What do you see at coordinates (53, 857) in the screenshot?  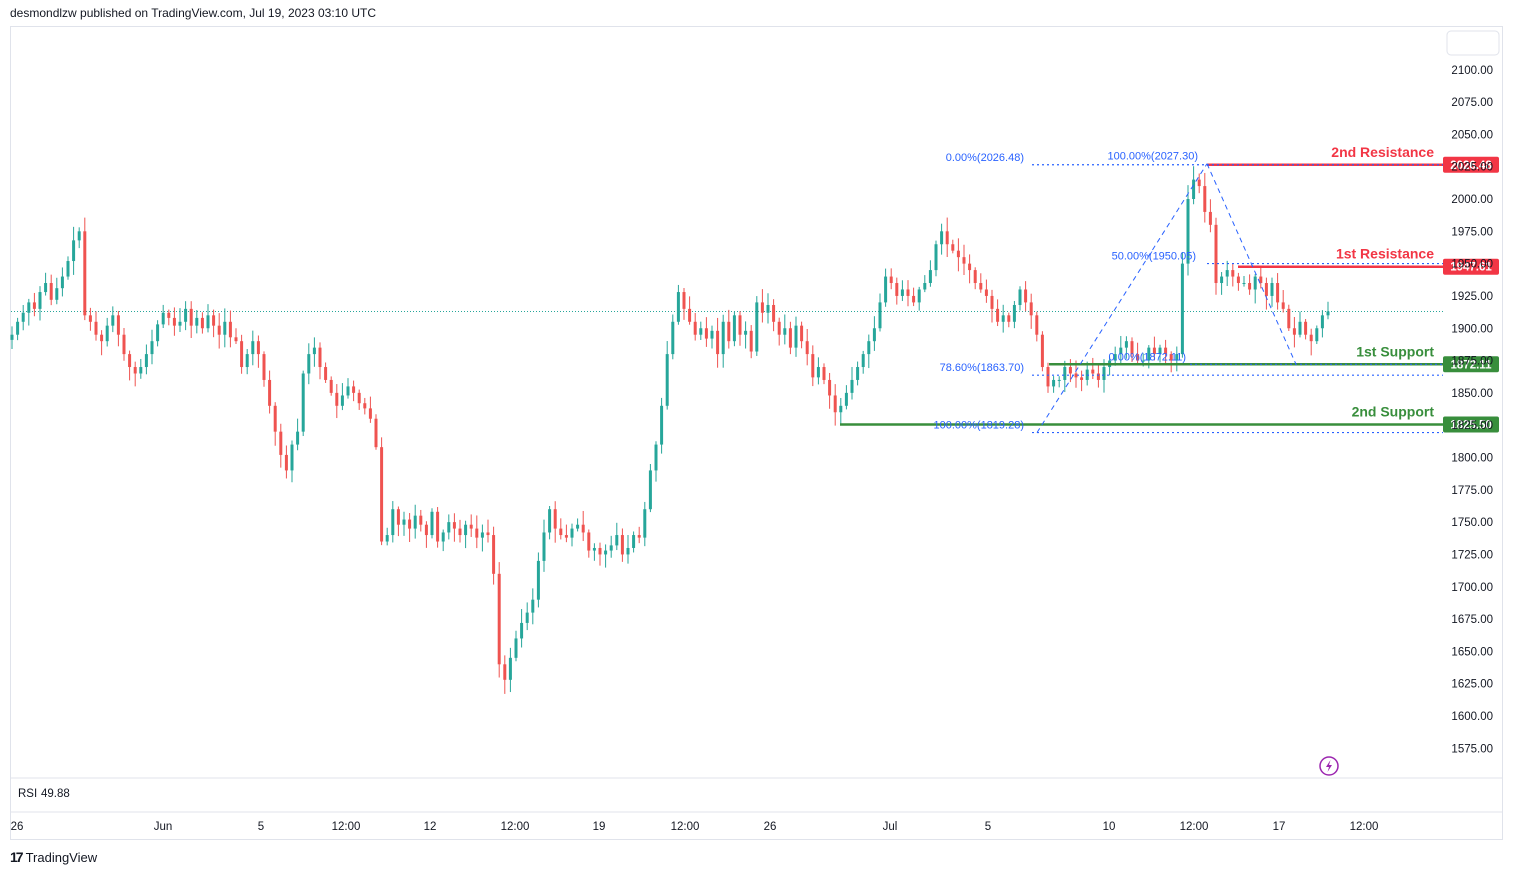 I see `tradingview-logo: 17 TradingView` at bounding box center [53, 857].